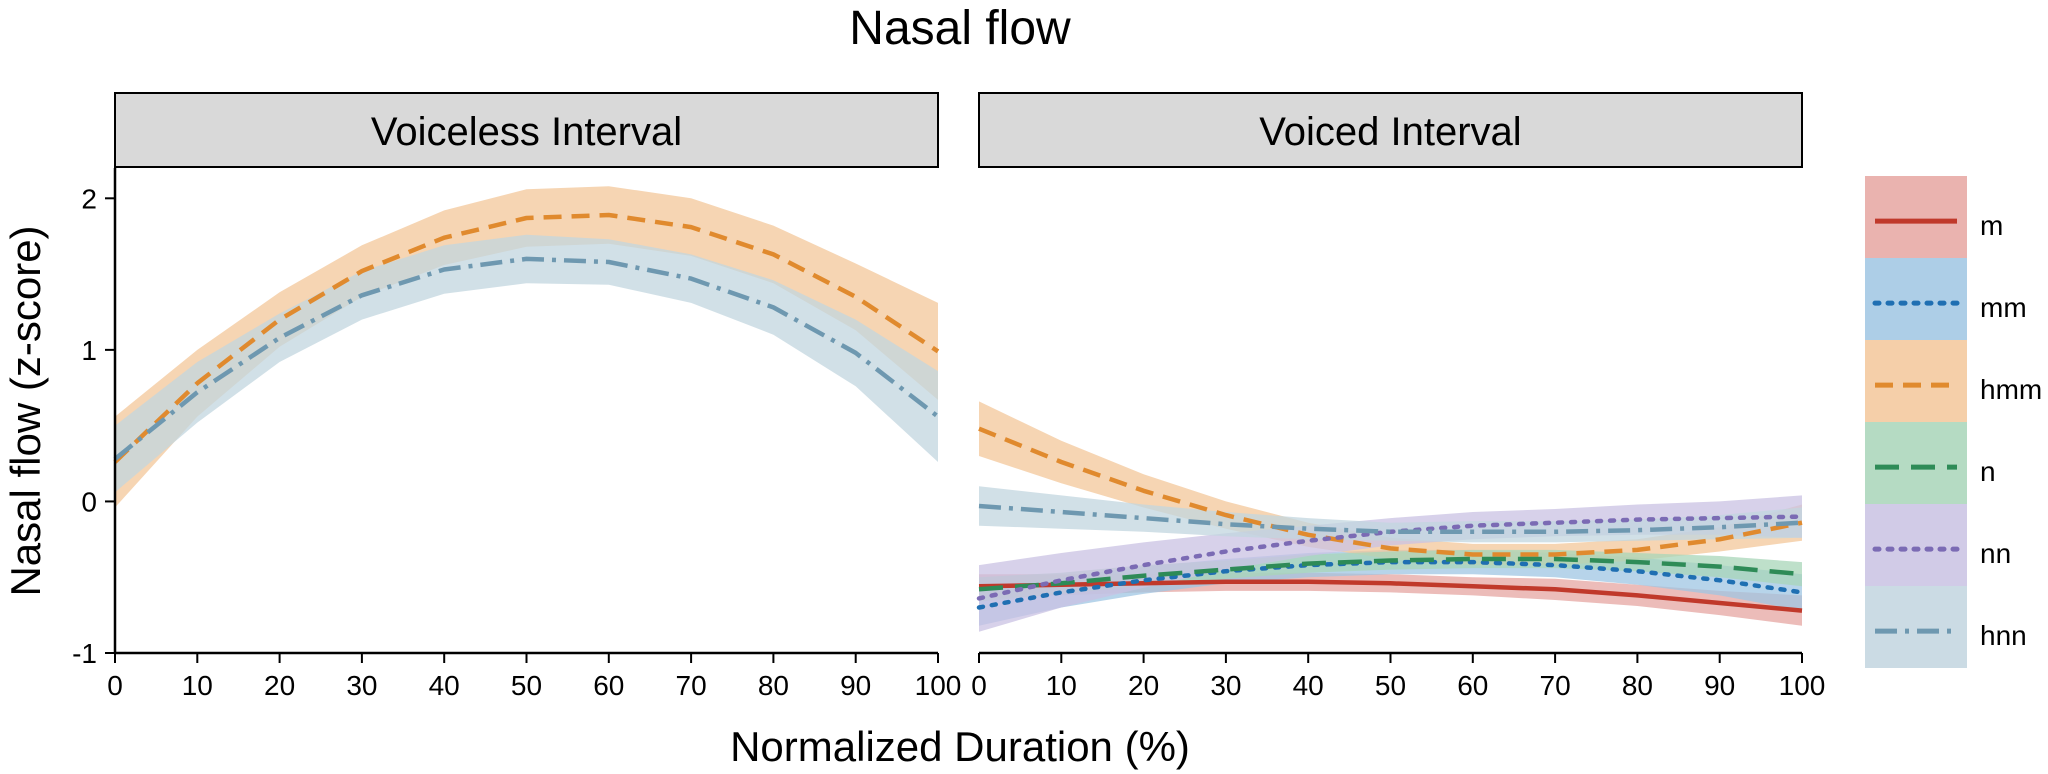 The height and width of the screenshot is (774, 2048). I want to click on x-axis-label: Normalized Duration (%), so click(960, 746).